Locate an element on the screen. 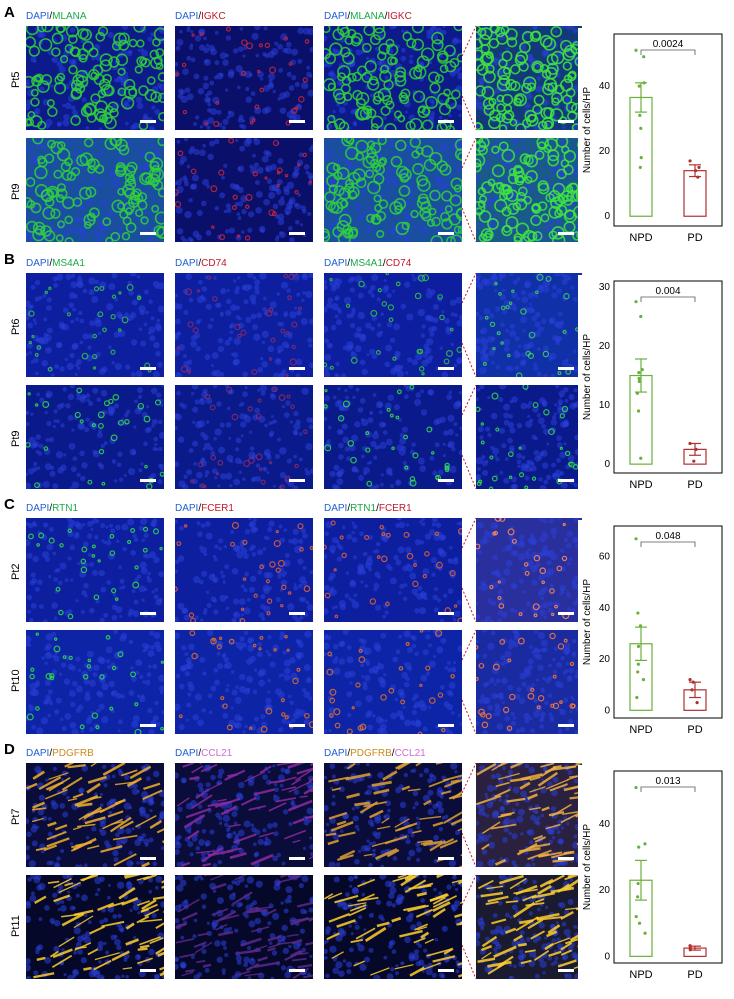 This screenshot has width=734, height=999. channel-name: CD74 is located at coordinates (398, 263).